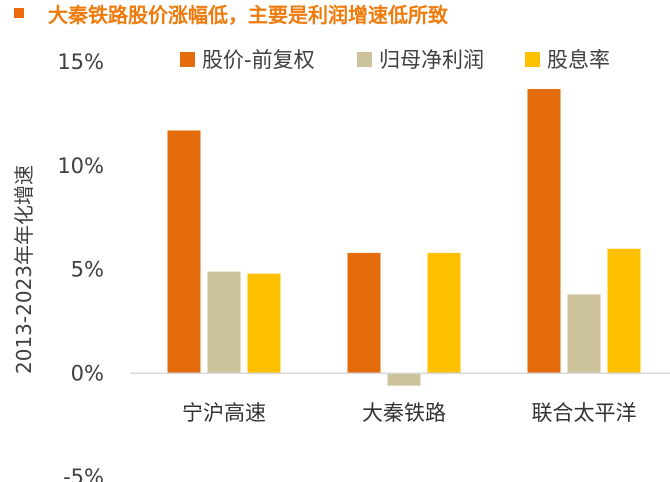 The height and width of the screenshot is (482, 670). I want to click on chart-title-row: 大秦铁路股价涨幅低，主要是利润增速低所致, so click(231, 13).